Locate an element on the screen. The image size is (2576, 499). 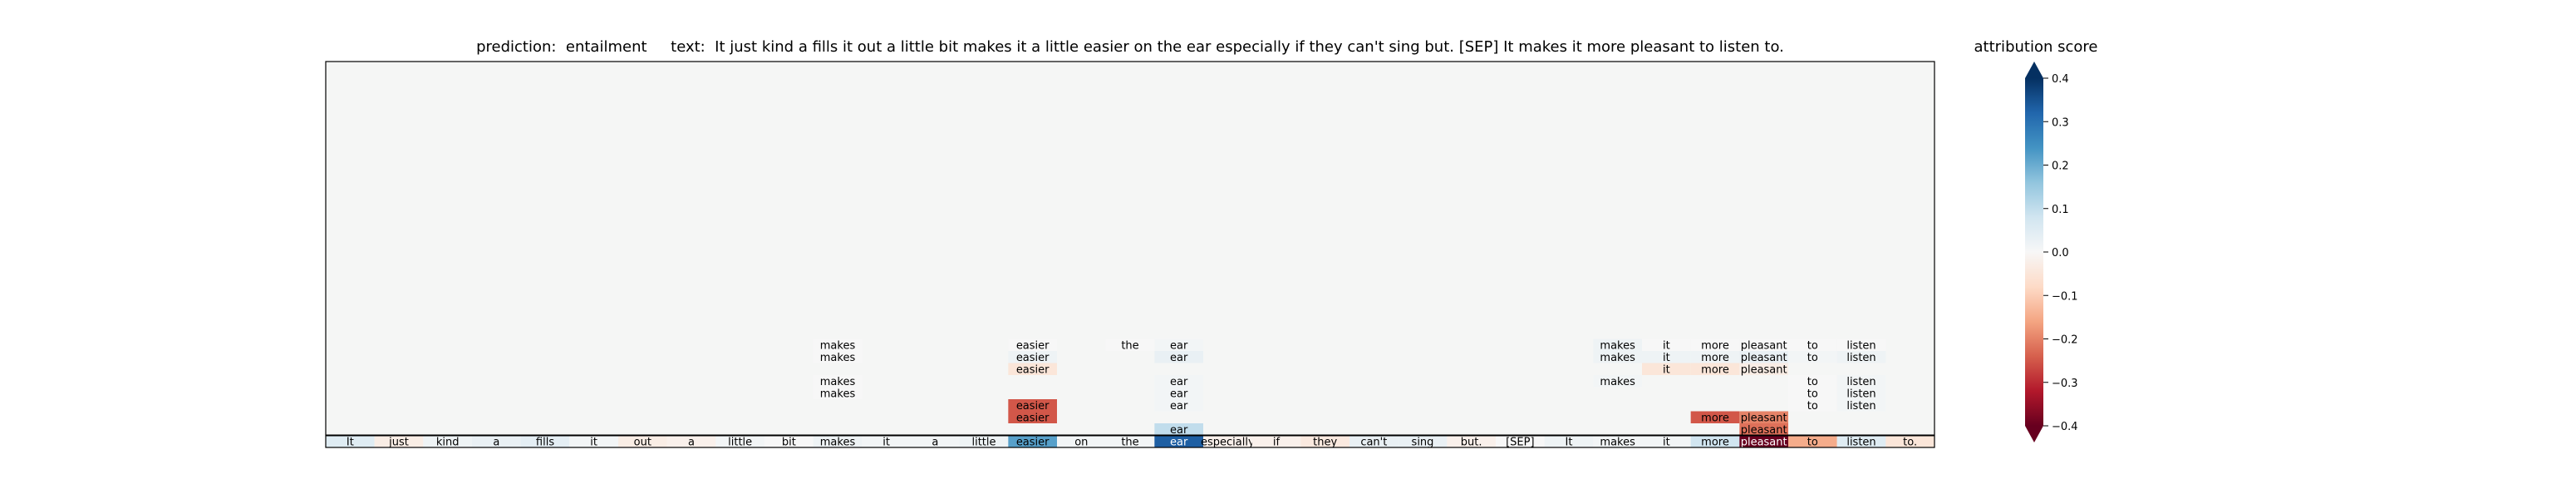
base-token-cell-21-fill is located at coordinates (1374, 441).